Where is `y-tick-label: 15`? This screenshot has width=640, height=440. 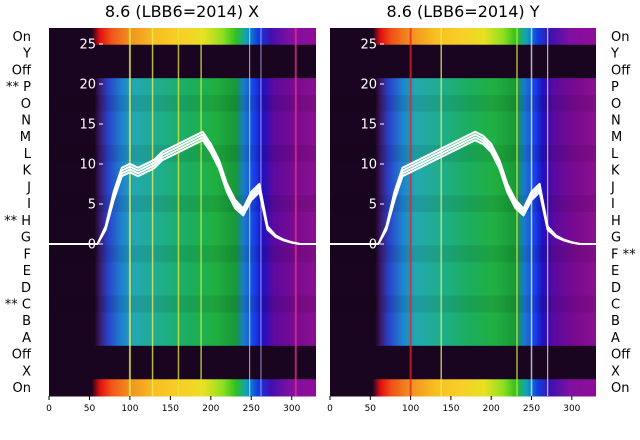 y-tick-label: 15 is located at coordinates (368, 125).